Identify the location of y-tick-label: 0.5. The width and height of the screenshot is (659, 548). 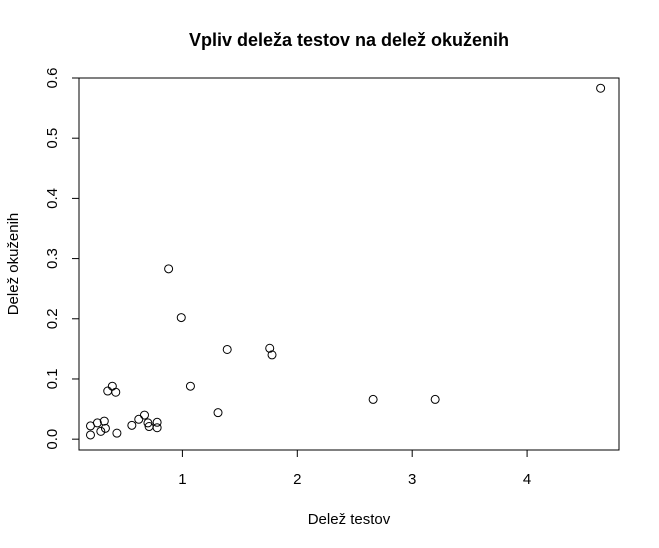
(52, 138).